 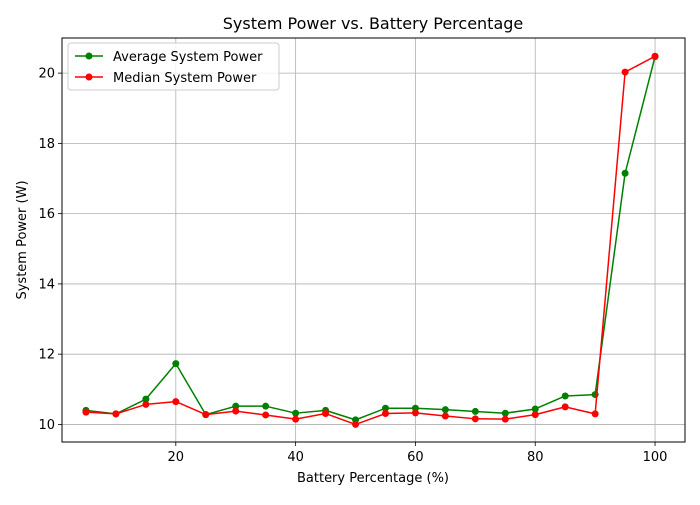 What do you see at coordinates (46, 425) in the screenshot?
I see `y-tick-label: 10` at bounding box center [46, 425].